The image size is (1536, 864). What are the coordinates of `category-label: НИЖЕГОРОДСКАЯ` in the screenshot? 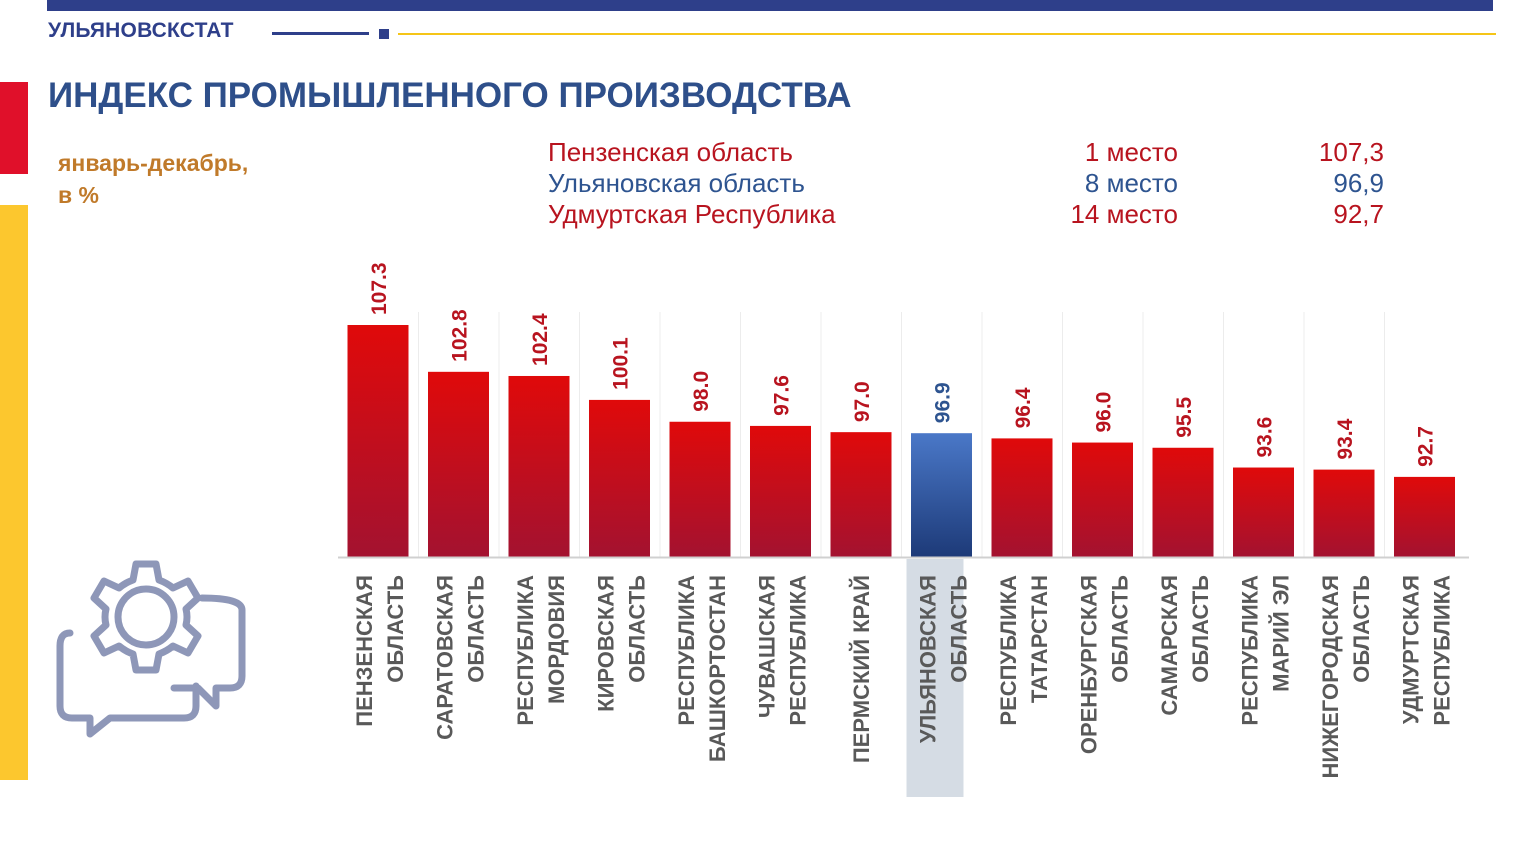 It's located at (1330, 676).